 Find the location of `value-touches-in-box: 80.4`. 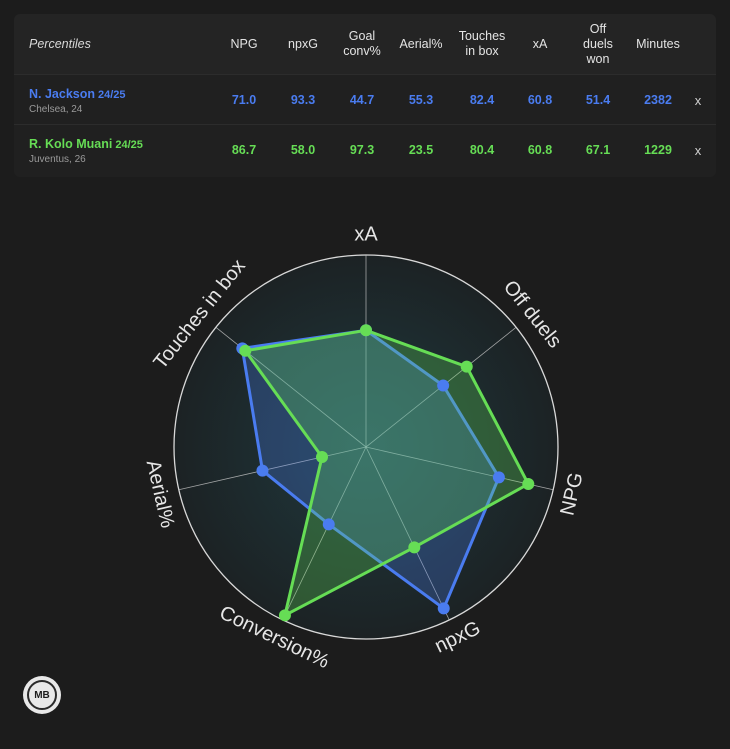

value-touches-in-box: 80.4 is located at coordinates (482, 150).